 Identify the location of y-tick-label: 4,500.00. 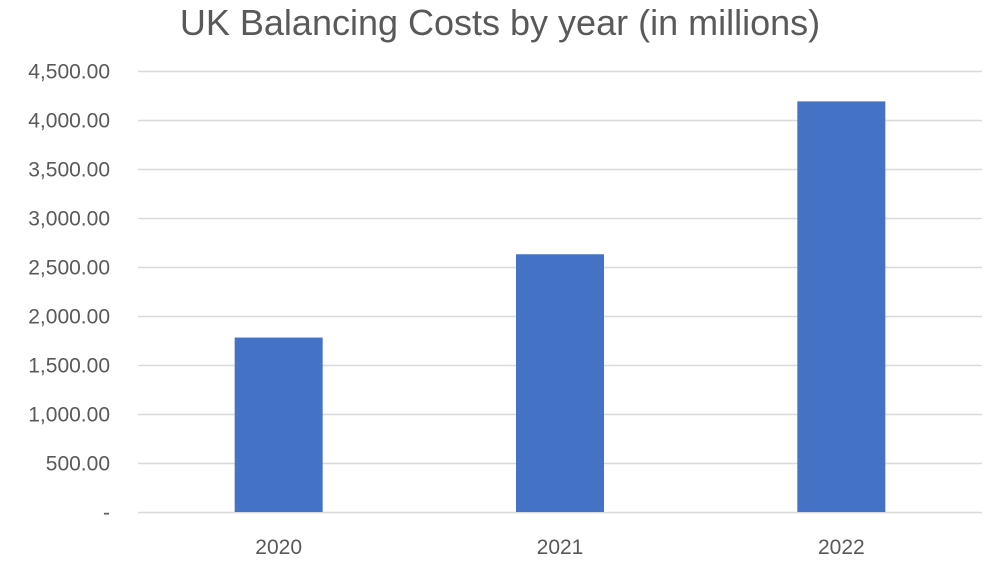
(69, 72).